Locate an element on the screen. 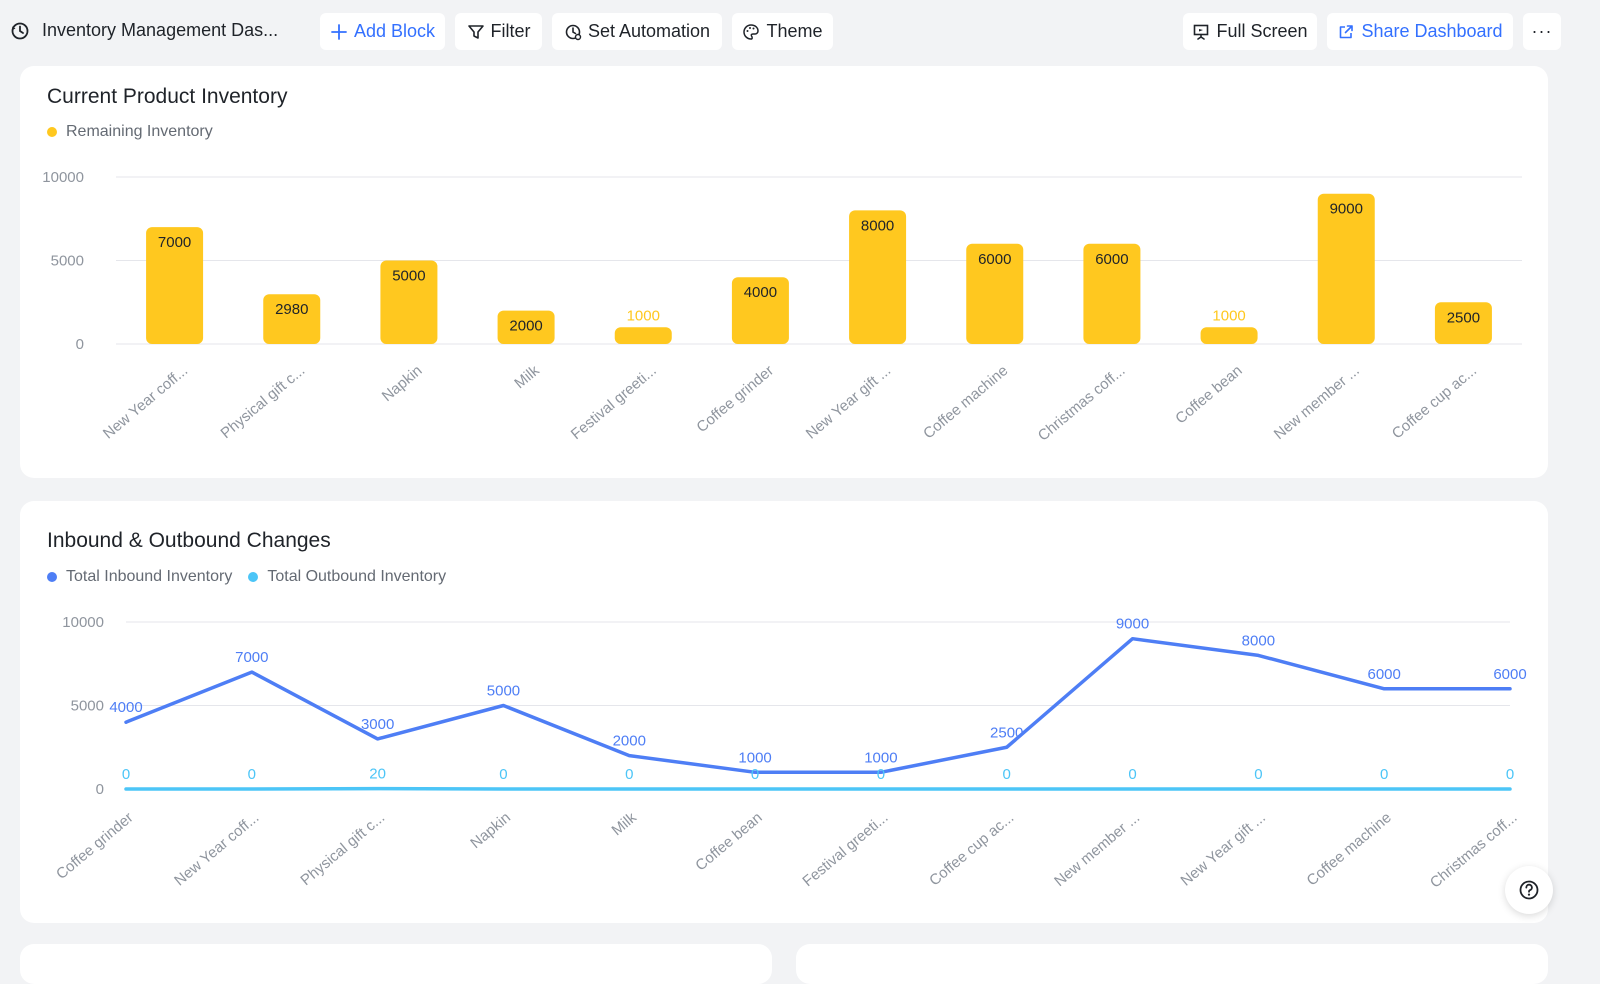 This screenshot has width=1600, height=984. set-automation-label: Set Automation is located at coordinates (649, 31).